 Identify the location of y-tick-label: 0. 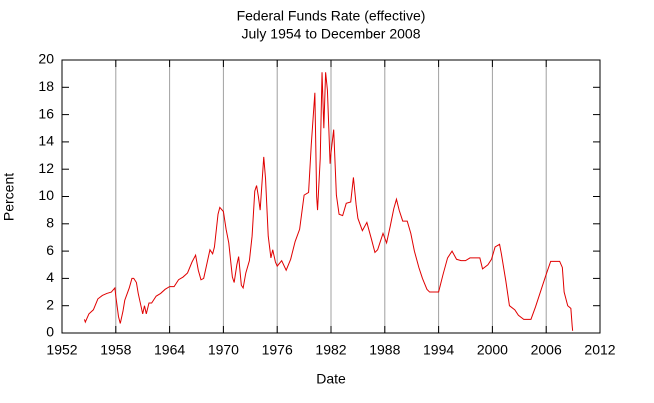
(50, 332).